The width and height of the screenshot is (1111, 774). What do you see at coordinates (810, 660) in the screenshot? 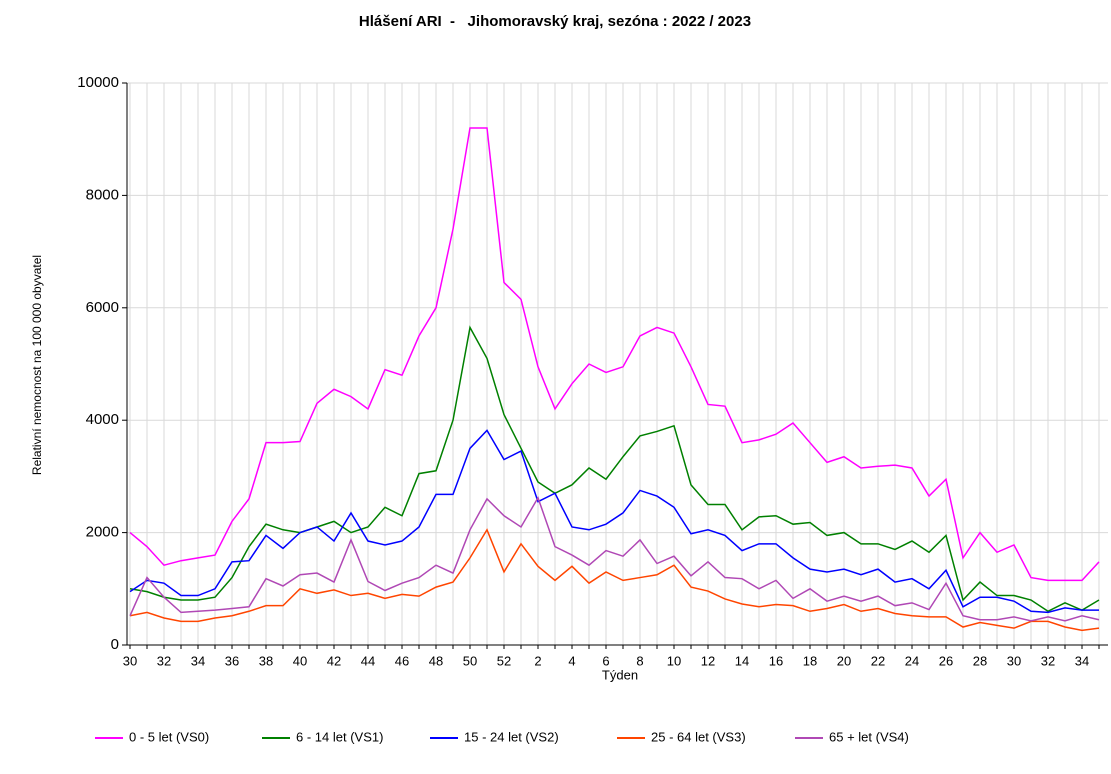
I see `x-tick-label: 18` at bounding box center [810, 660].